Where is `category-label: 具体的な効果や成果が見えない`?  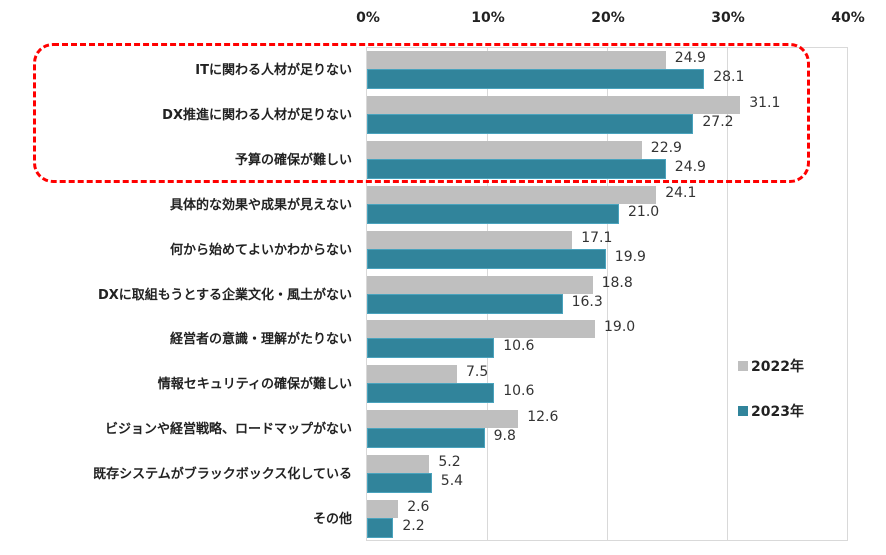 category-label: 具体的な効果や成果が見えない is located at coordinates (260, 205).